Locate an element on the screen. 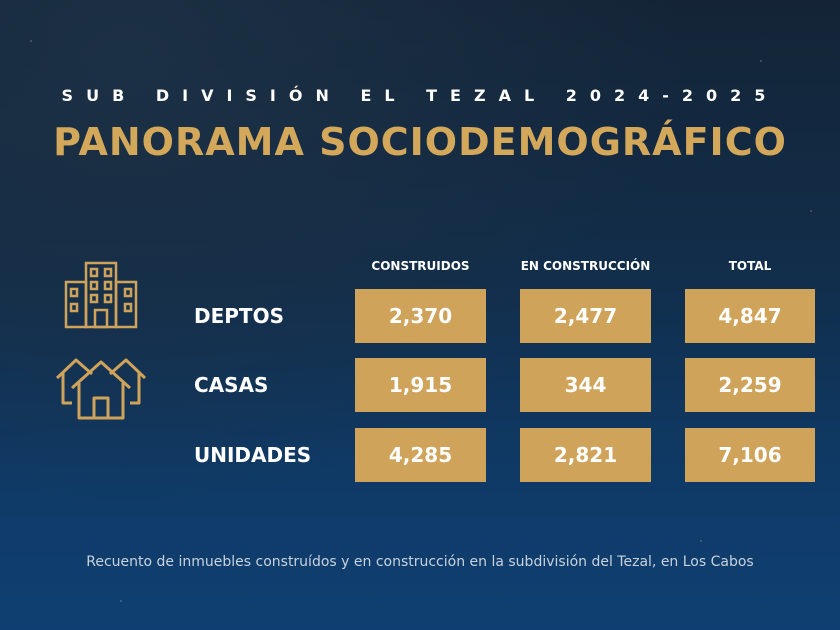 This screenshot has height=630, width=840. cell-casas-construidos: 1,915 is located at coordinates (420, 385).